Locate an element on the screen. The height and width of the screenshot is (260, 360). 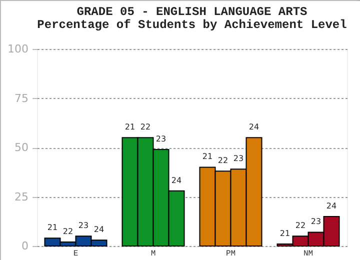
chart-title: GRADE 05 - ENGLISH LANGUAGE ARTS is located at coordinates (192, 12).